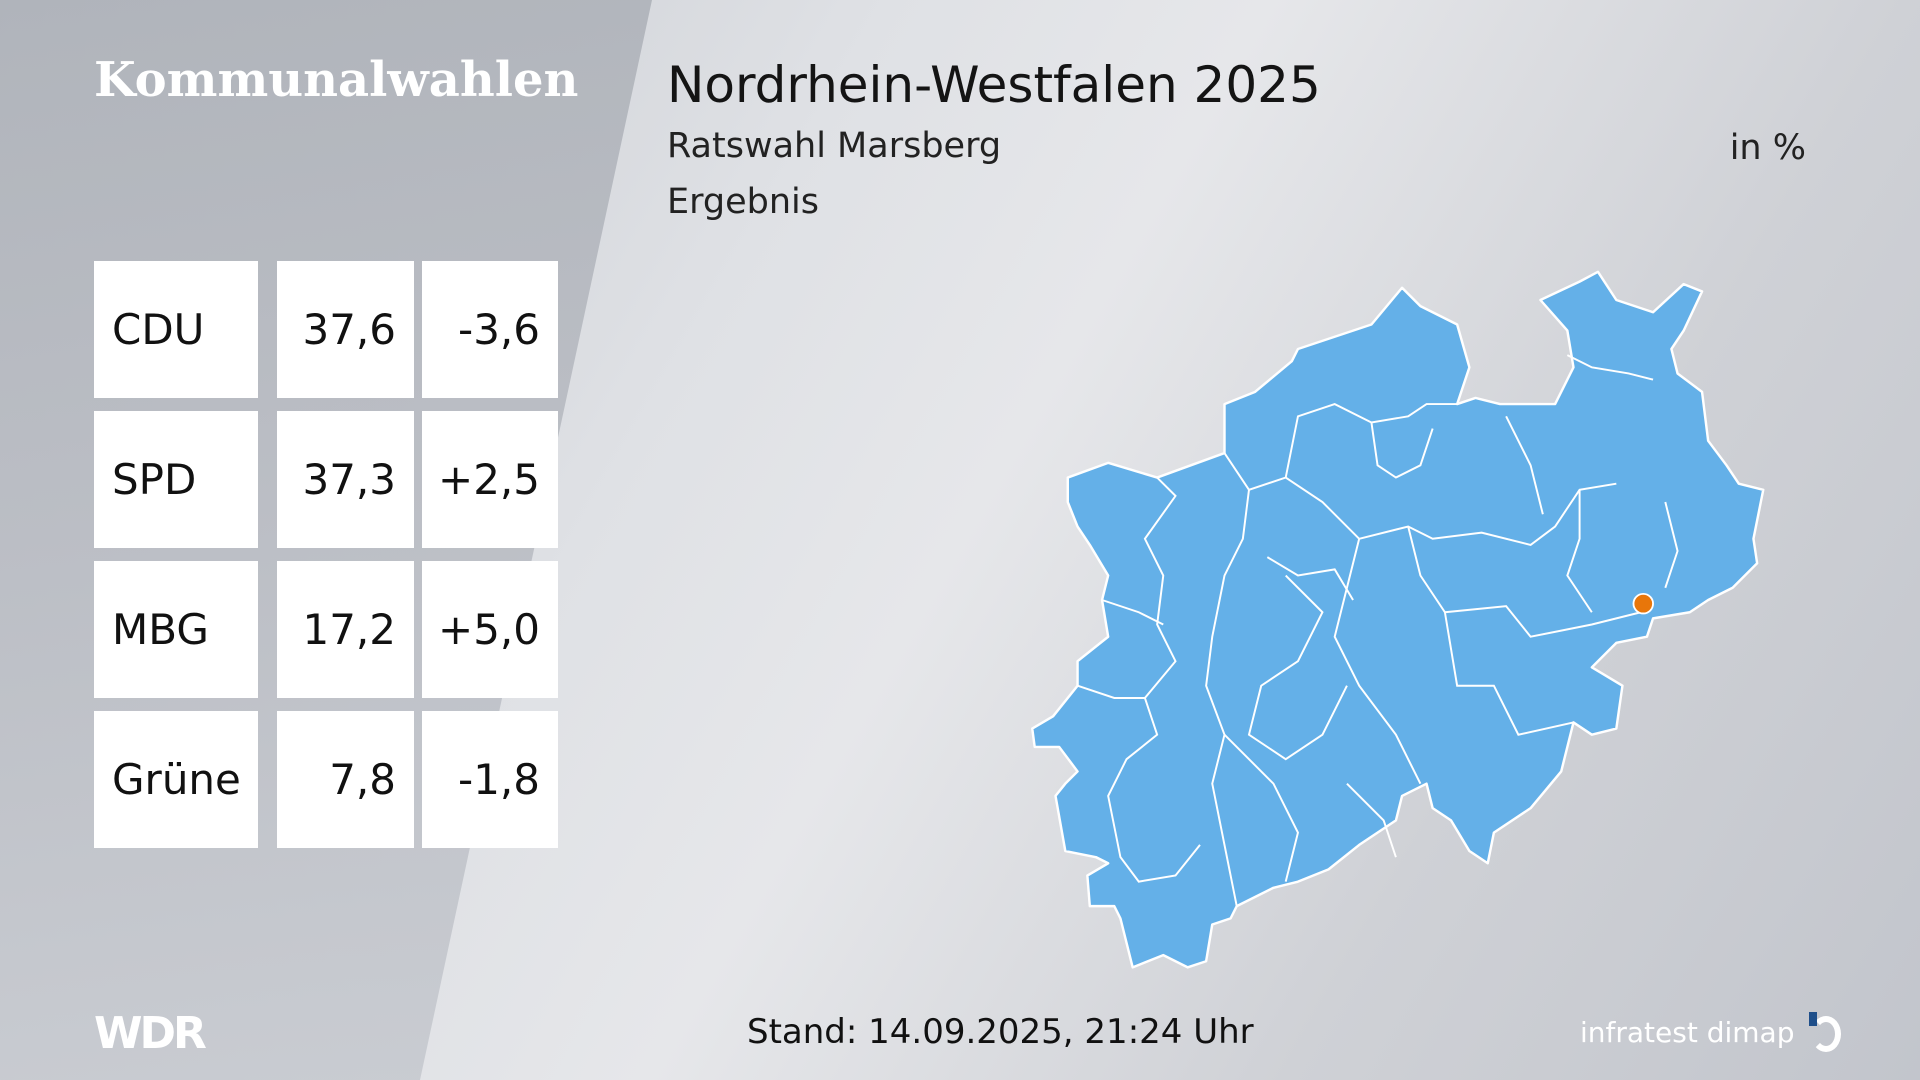  What do you see at coordinates (176, 329) in the screenshot?
I see `result-party-cell: CDU` at bounding box center [176, 329].